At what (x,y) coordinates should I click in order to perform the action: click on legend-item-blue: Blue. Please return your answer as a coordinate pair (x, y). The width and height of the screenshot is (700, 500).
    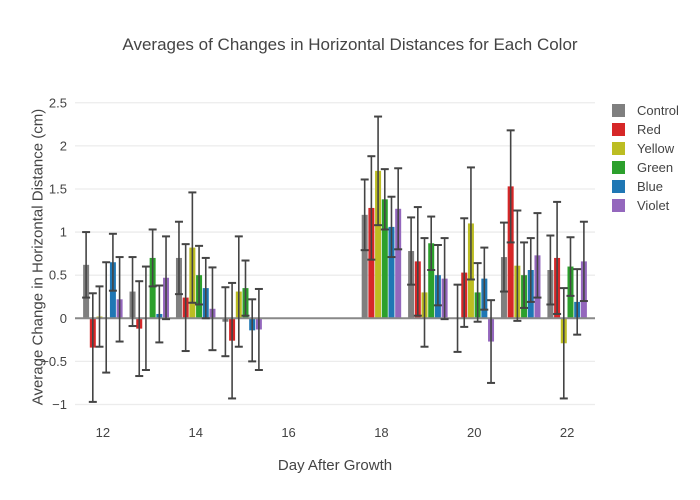
    Looking at the image, I should click on (645, 186).